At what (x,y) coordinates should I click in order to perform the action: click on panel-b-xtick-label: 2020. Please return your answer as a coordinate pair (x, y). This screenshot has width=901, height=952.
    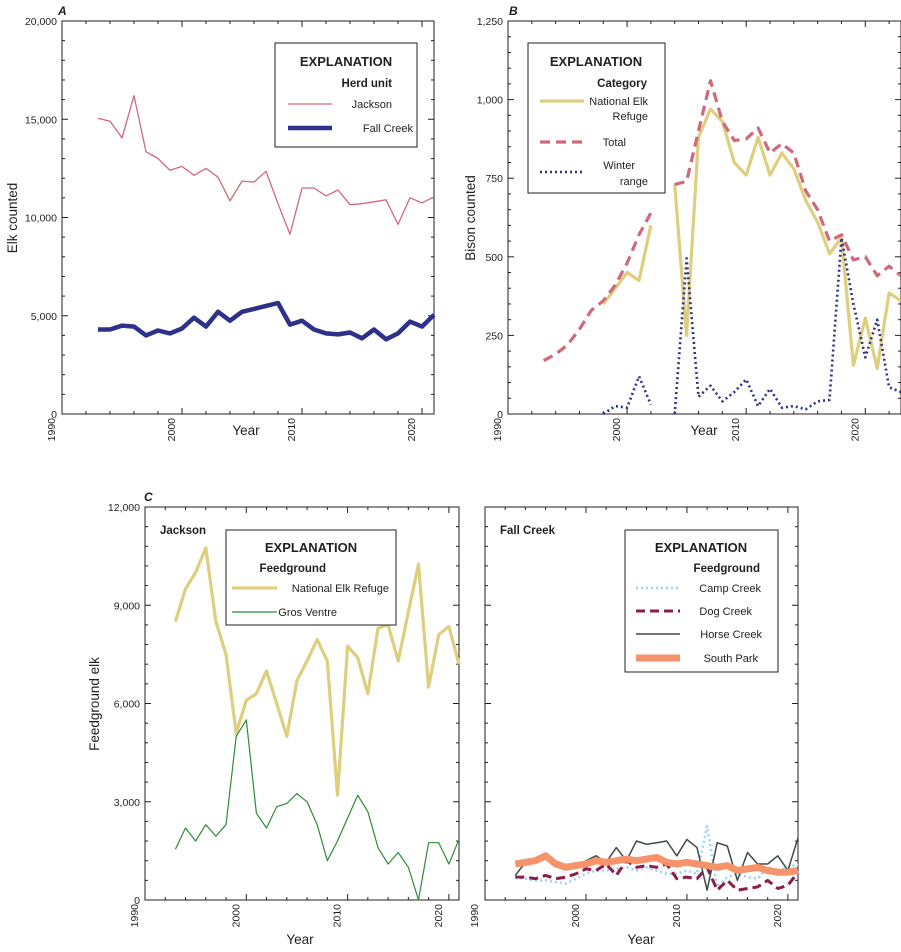
    Looking at the image, I should click on (855, 430).